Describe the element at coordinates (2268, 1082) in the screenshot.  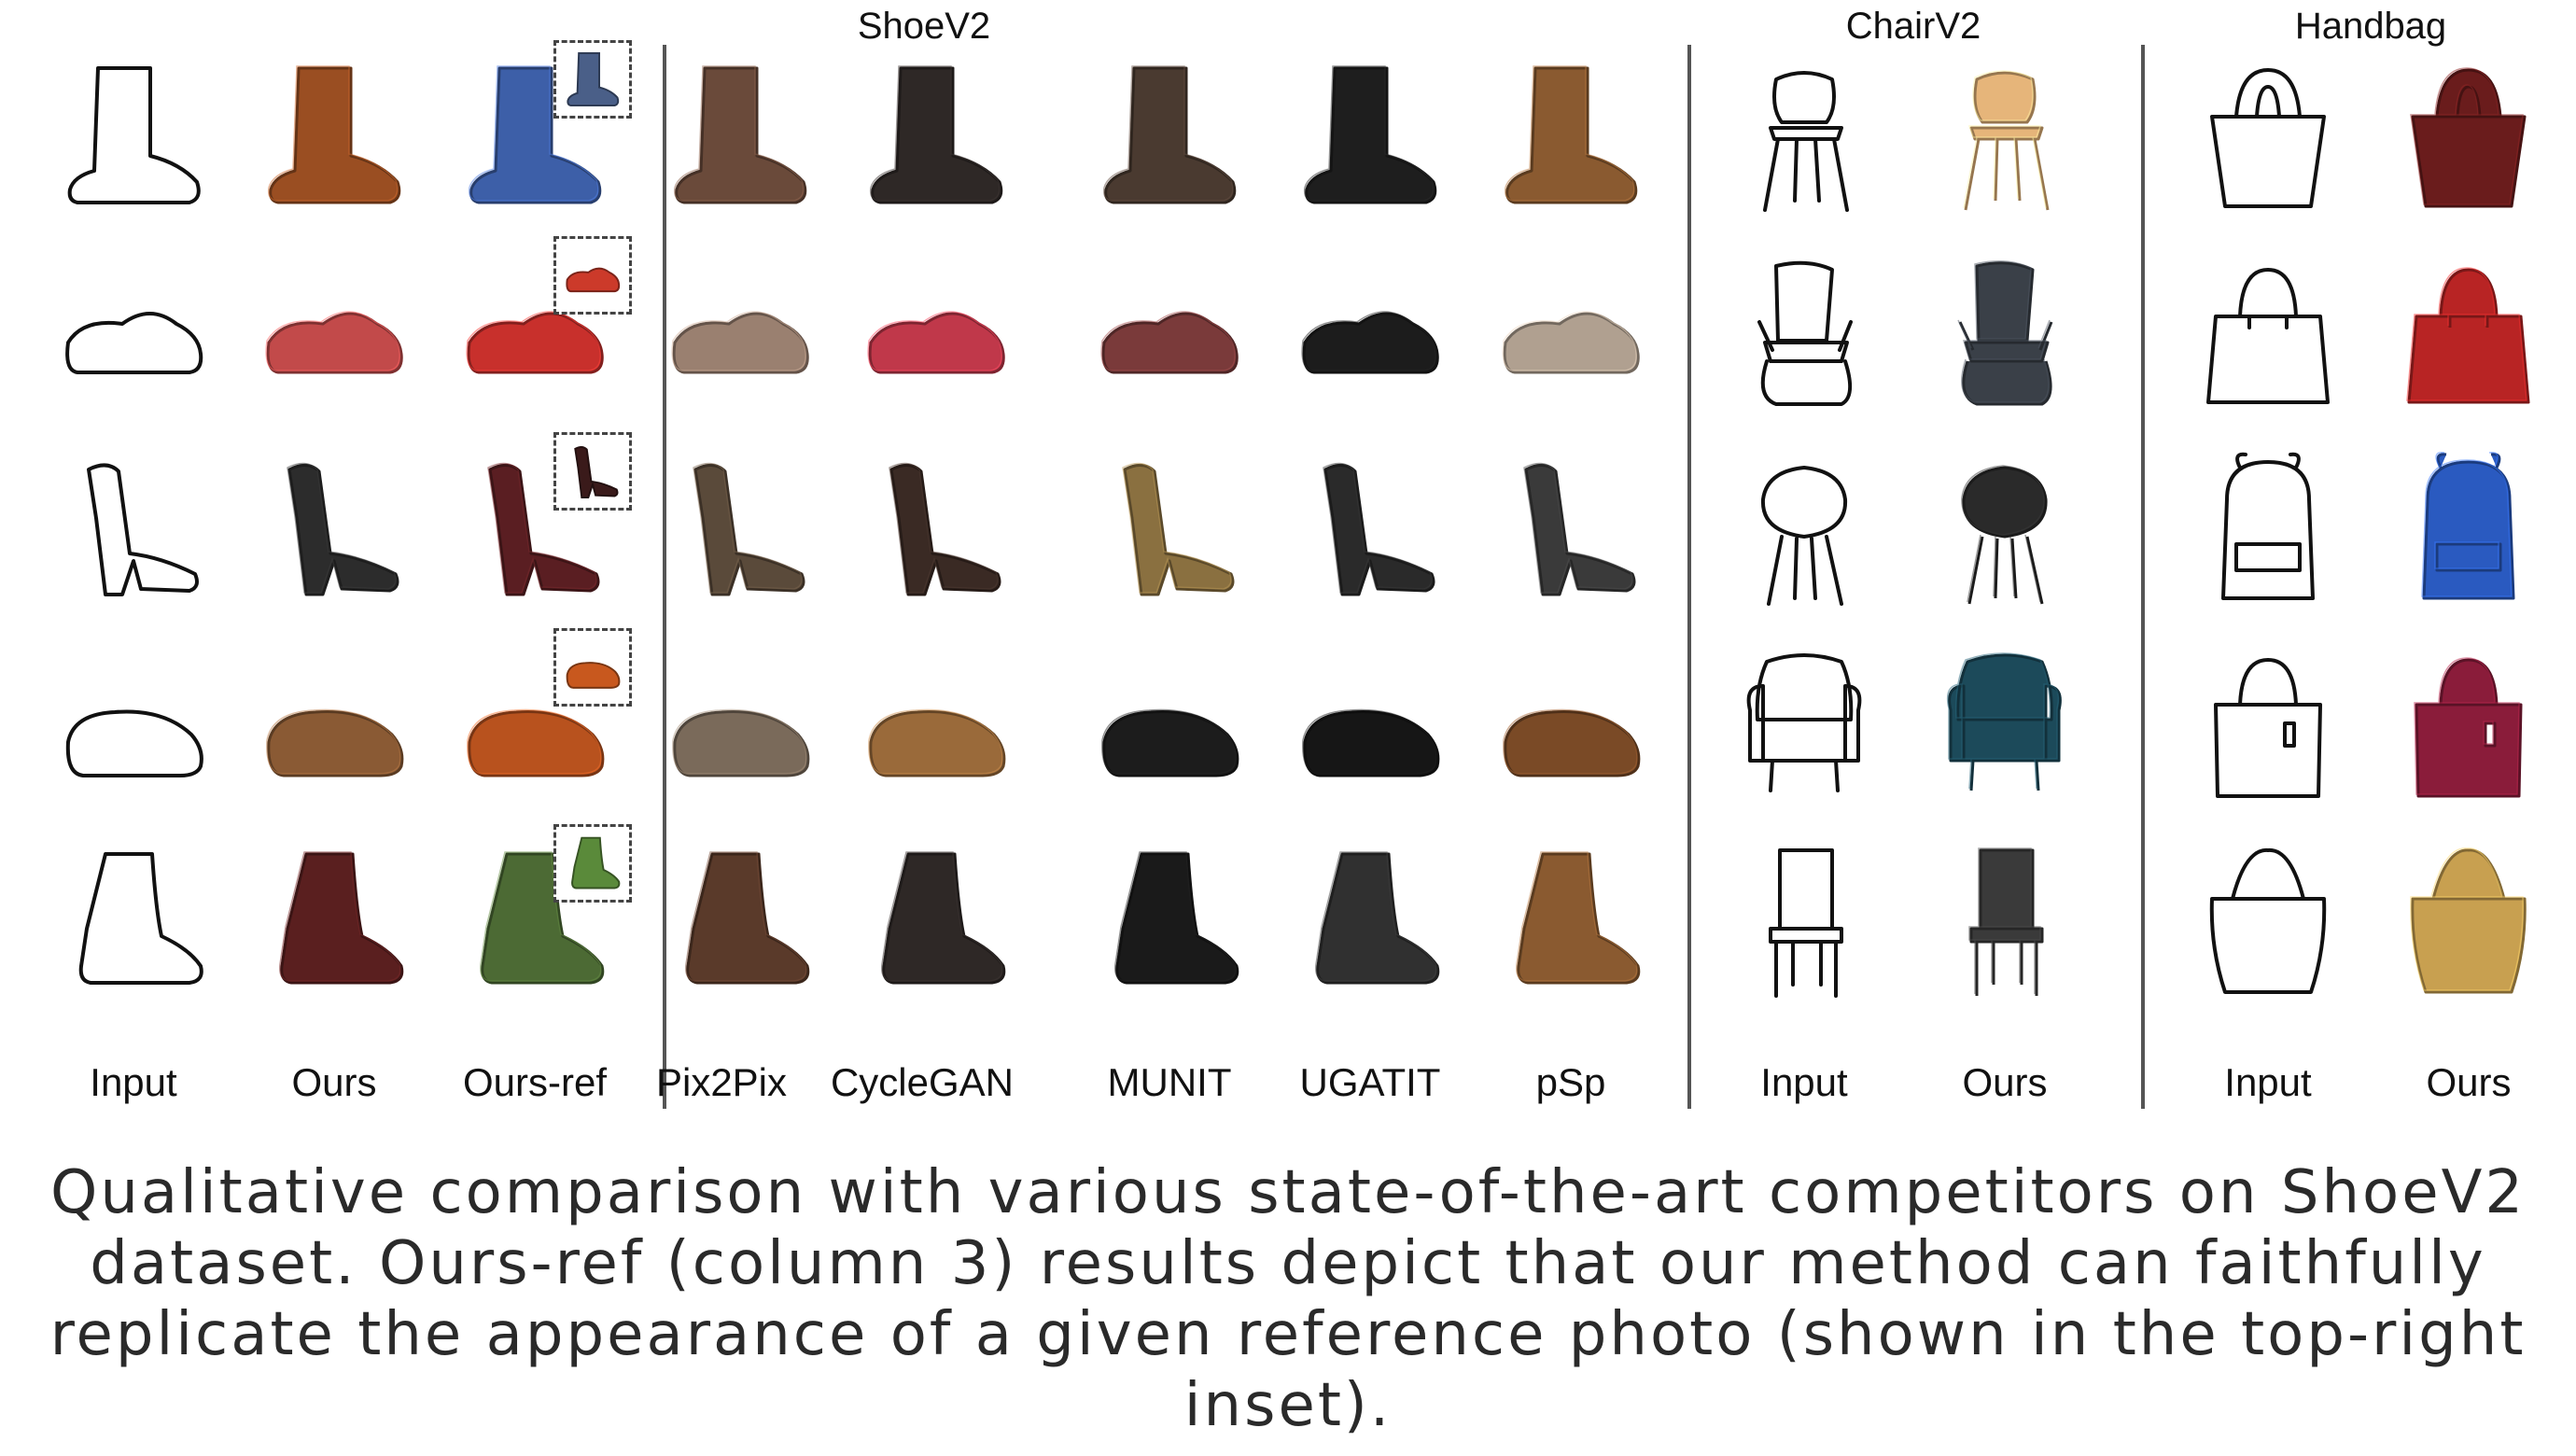
I see `column-label-bag-input: Input` at that location.